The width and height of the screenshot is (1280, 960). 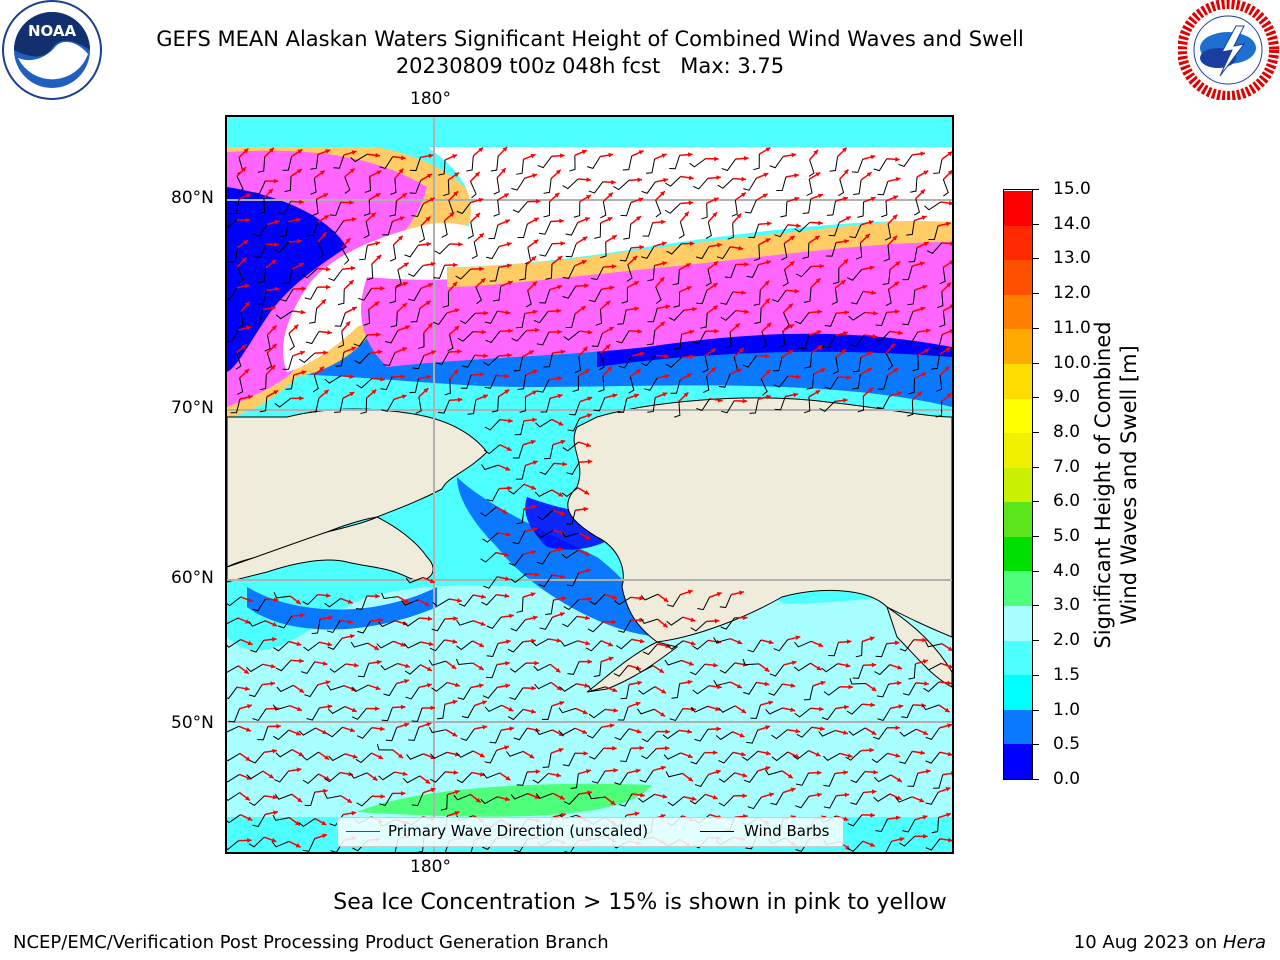 What do you see at coordinates (287, 279) in the screenshot?
I see `sea-ice-blue-under` at bounding box center [287, 279].